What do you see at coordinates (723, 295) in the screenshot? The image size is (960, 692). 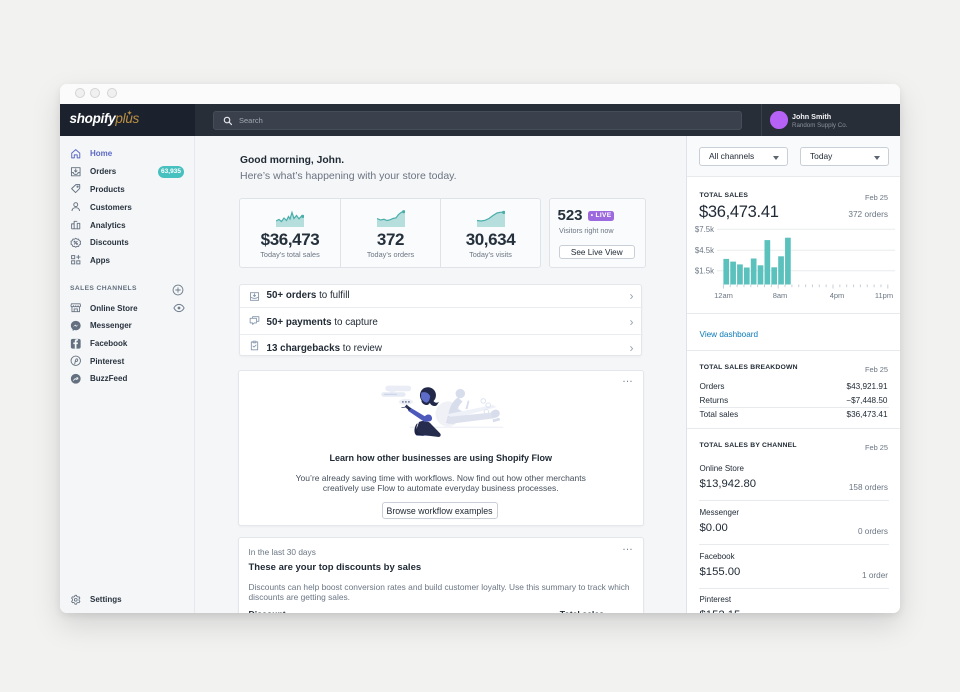 I see `svg-text: 12am` at bounding box center [723, 295].